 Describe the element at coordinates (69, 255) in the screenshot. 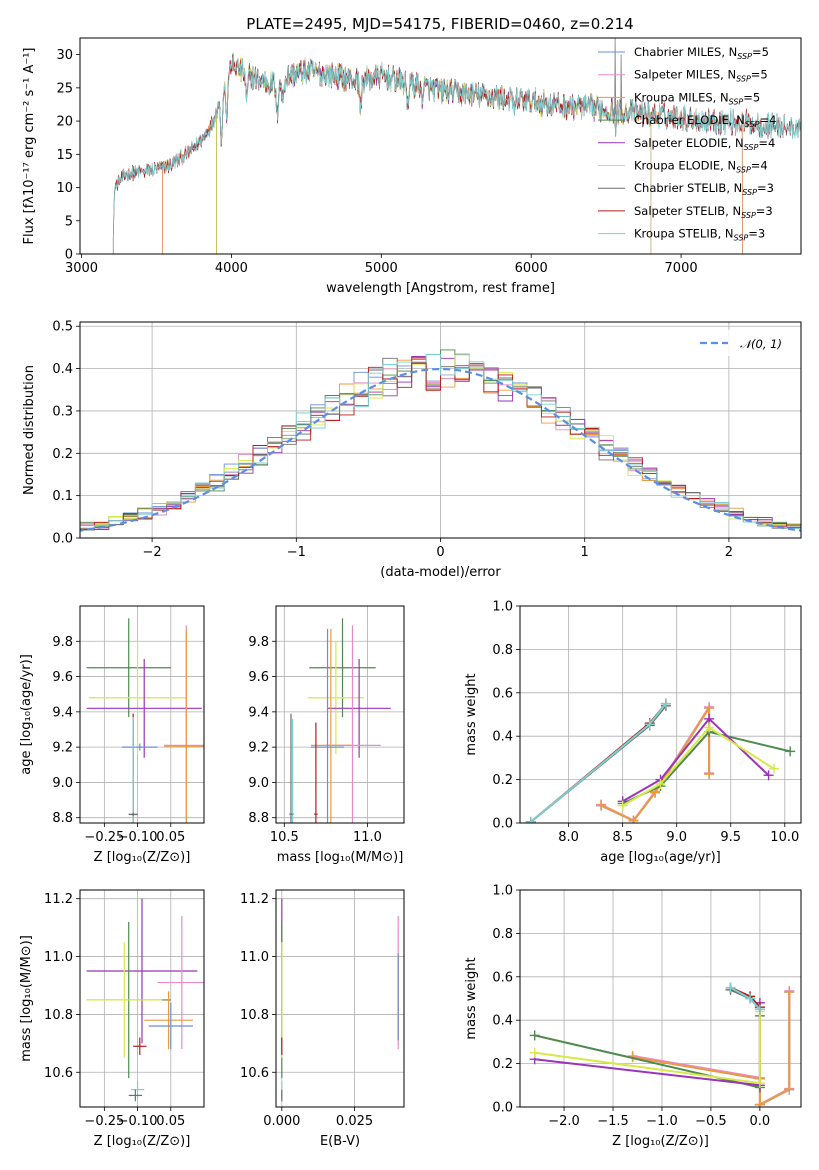

I see `y-tick-label: 0` at that location.